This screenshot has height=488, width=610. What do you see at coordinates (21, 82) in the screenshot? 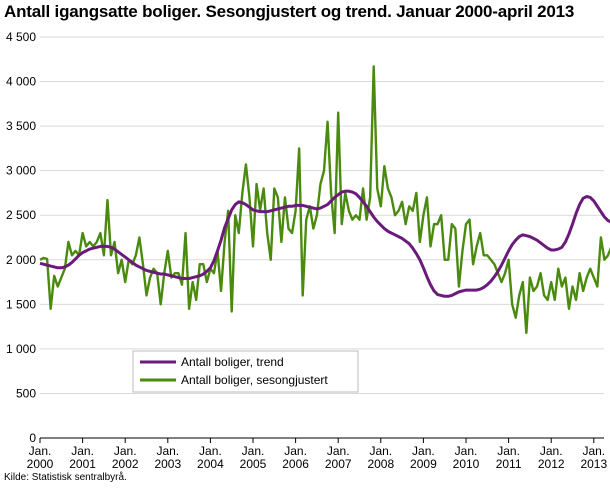
I see `y-tick-label: 4 000` at bounding box center [21, 82].